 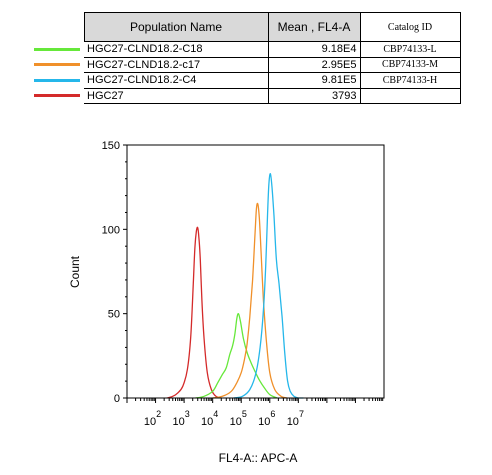 What do you see at coordinates (111, 230) in the screenshot?
I see `y-tick-label: 100` at bounding box center [111, 230].